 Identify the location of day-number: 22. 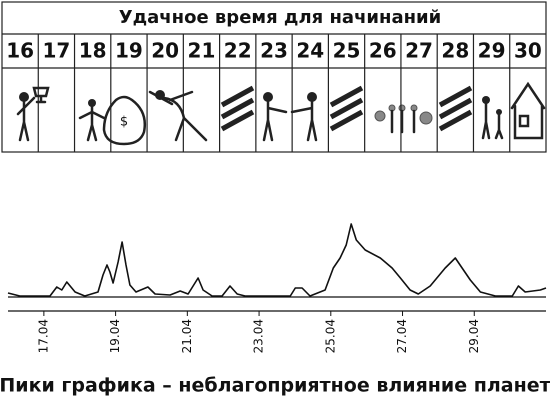
(238, 51).